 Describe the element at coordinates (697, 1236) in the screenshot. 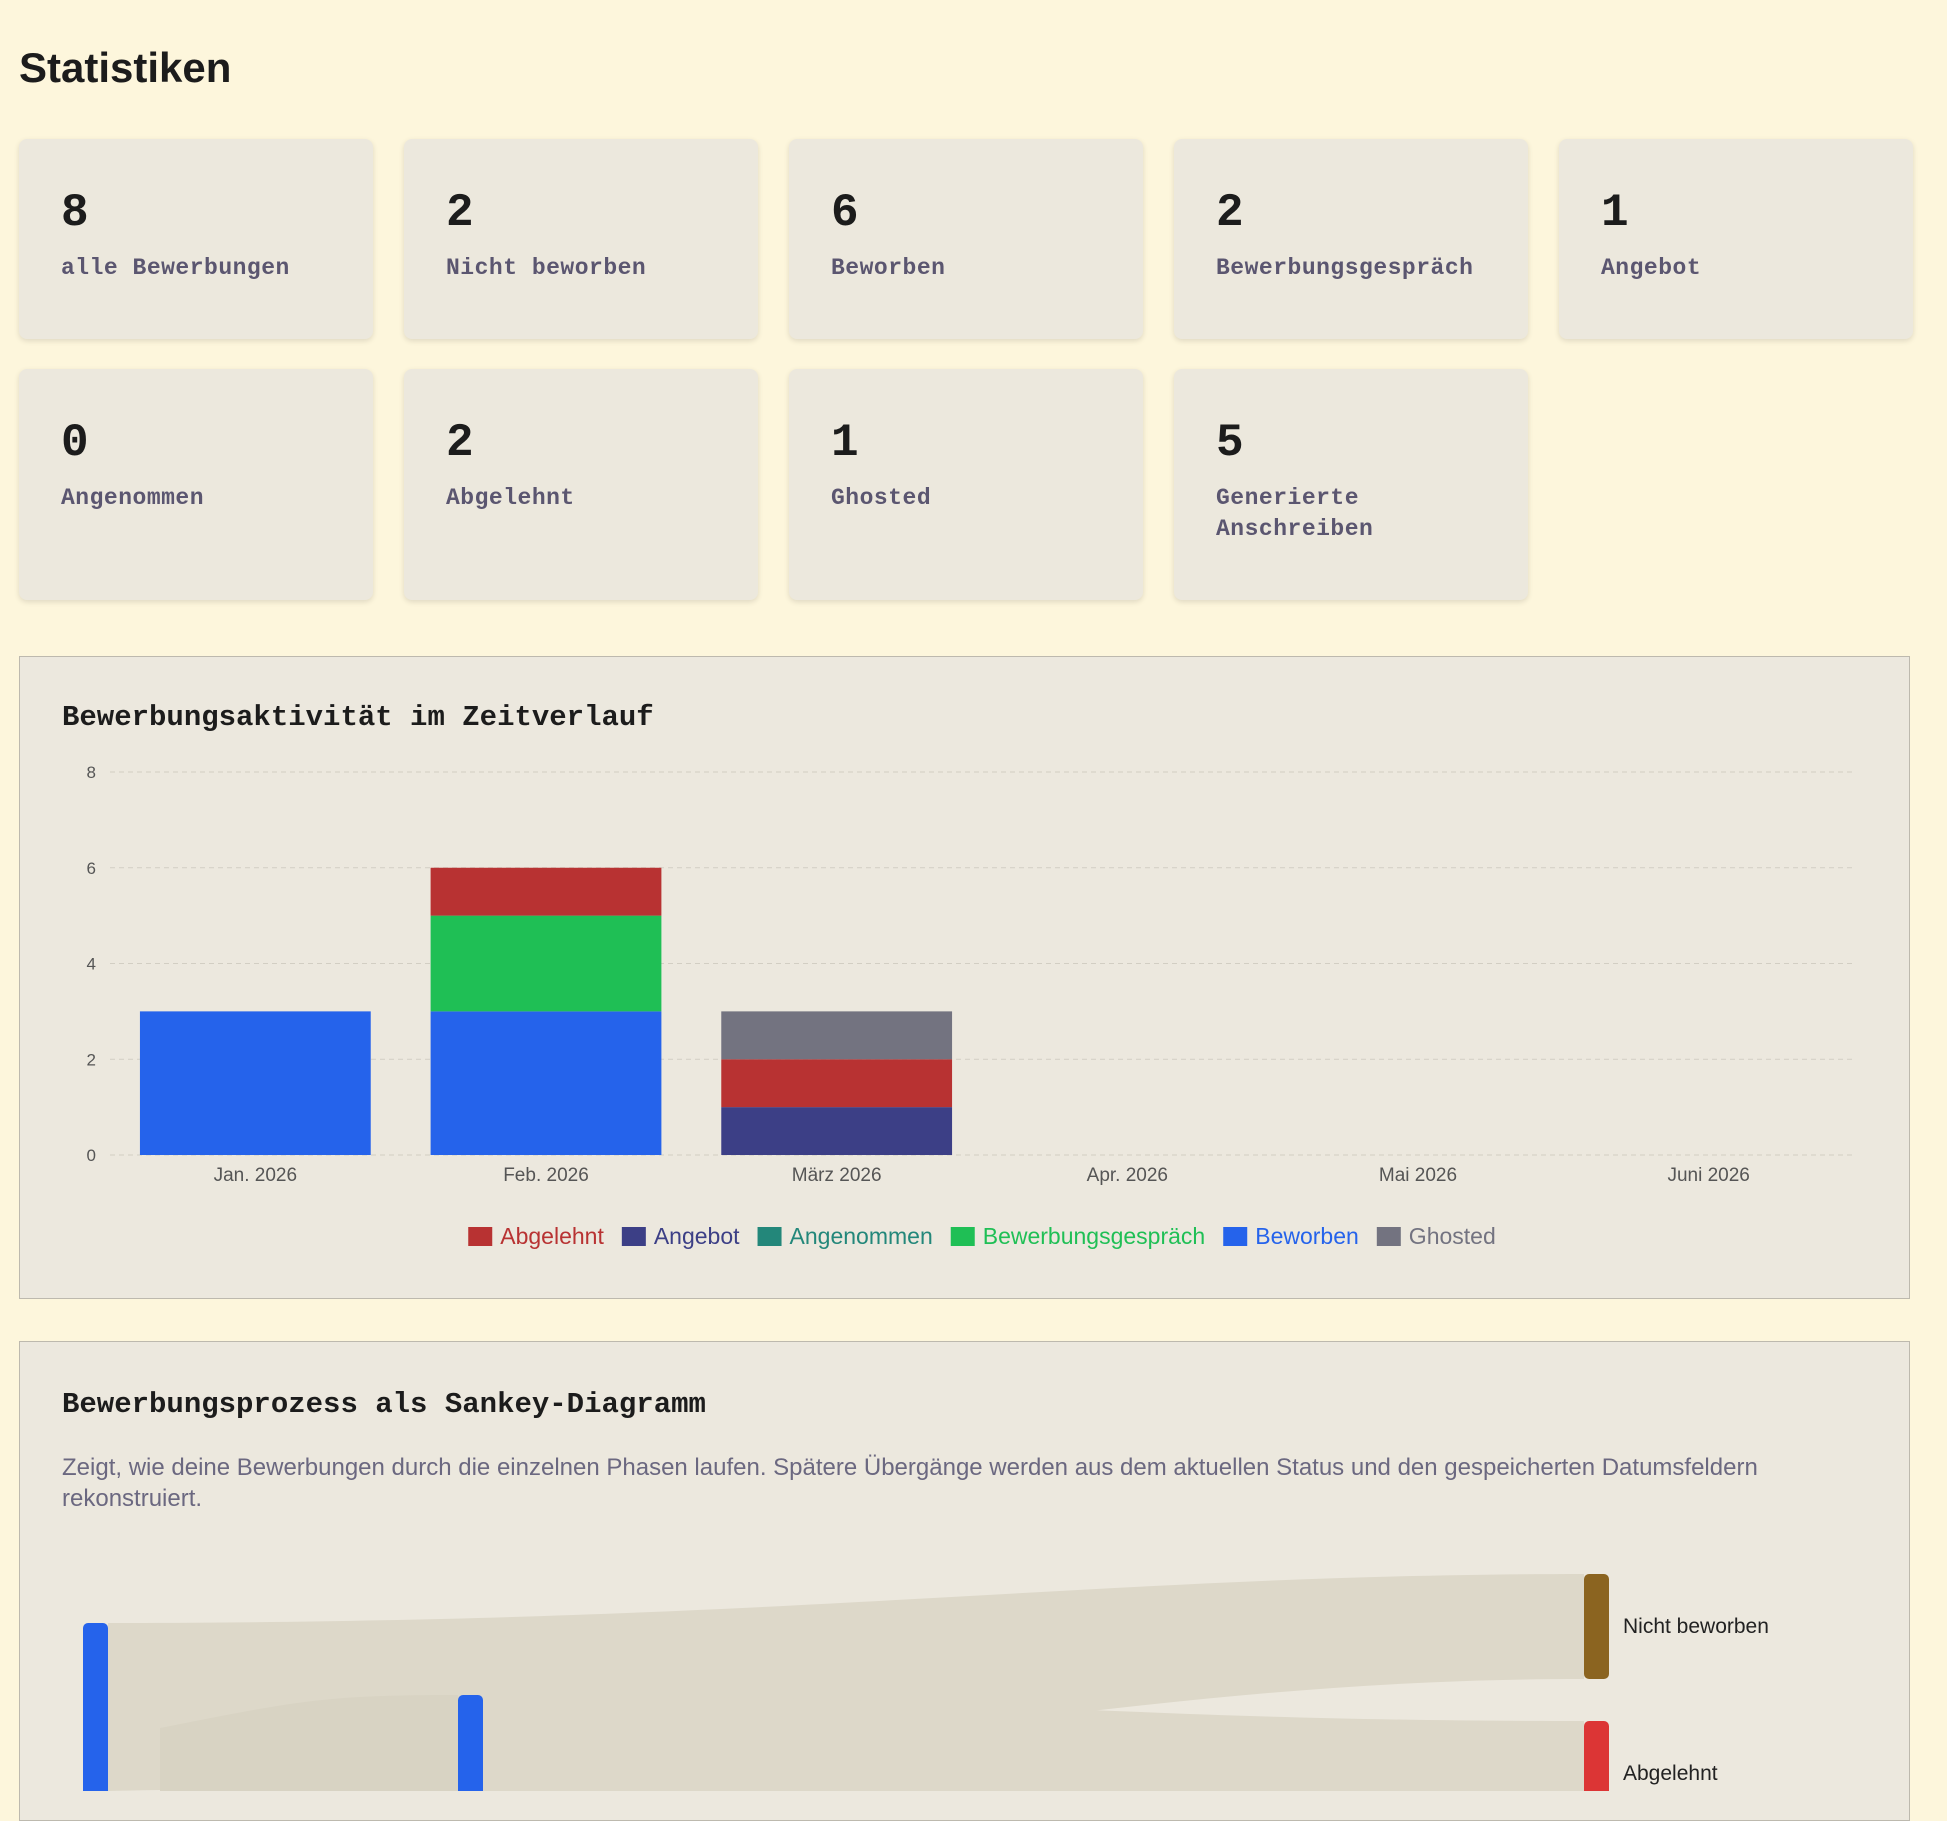

I see `legend-label: Angebot` at that location.